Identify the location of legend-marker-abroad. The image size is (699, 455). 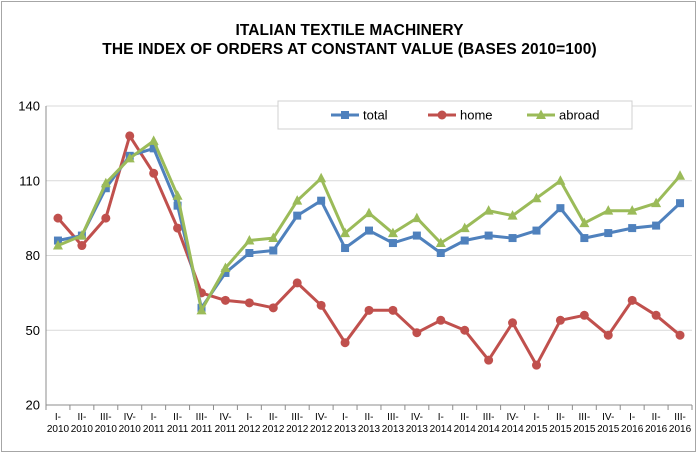
(541, 114).